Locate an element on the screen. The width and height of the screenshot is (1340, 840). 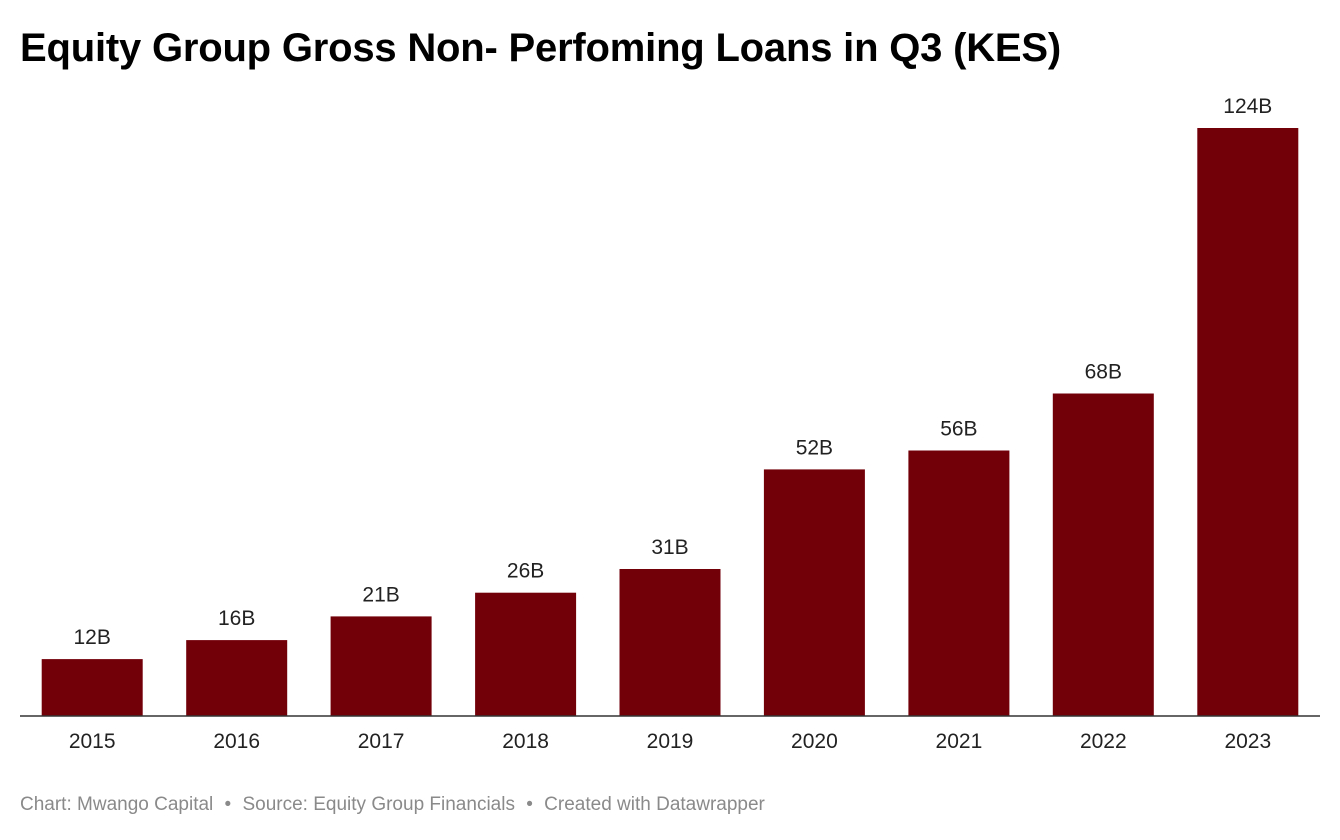
bar-2020 is located at coordinates (814, 592).